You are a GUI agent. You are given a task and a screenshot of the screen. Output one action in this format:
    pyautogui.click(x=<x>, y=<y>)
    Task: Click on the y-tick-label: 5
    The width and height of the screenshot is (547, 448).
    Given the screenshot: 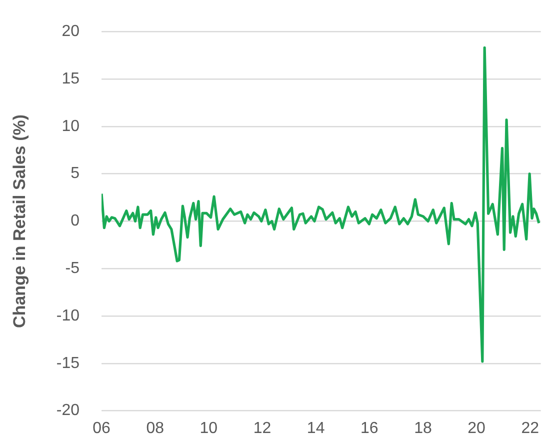 What is the action you would take?
    pyautogui.click(x=75, y=173)
    